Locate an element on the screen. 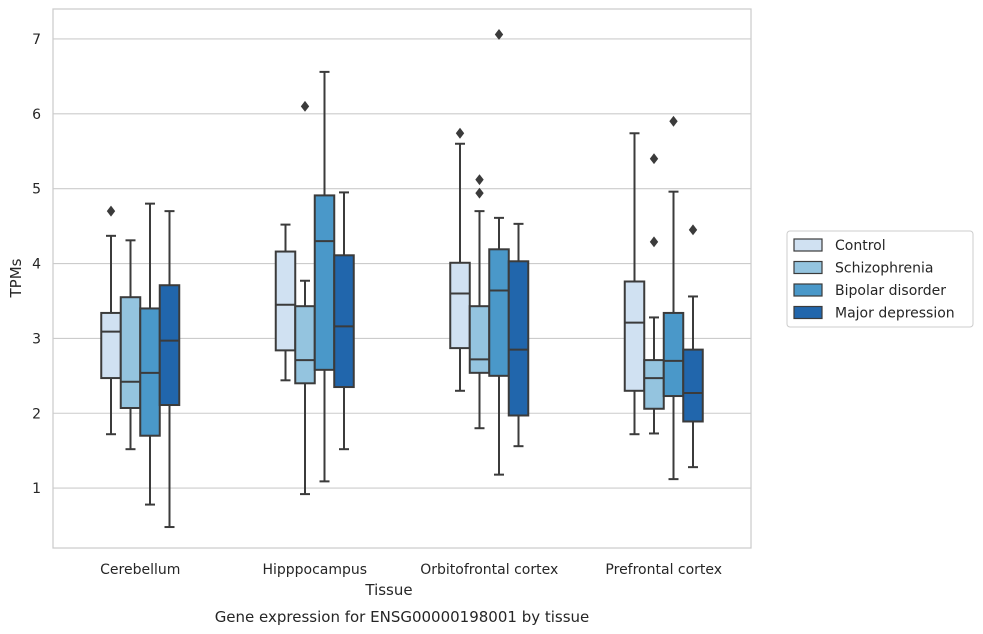  x-tick-label: Cerebellum is located at coordinates (140, 570).